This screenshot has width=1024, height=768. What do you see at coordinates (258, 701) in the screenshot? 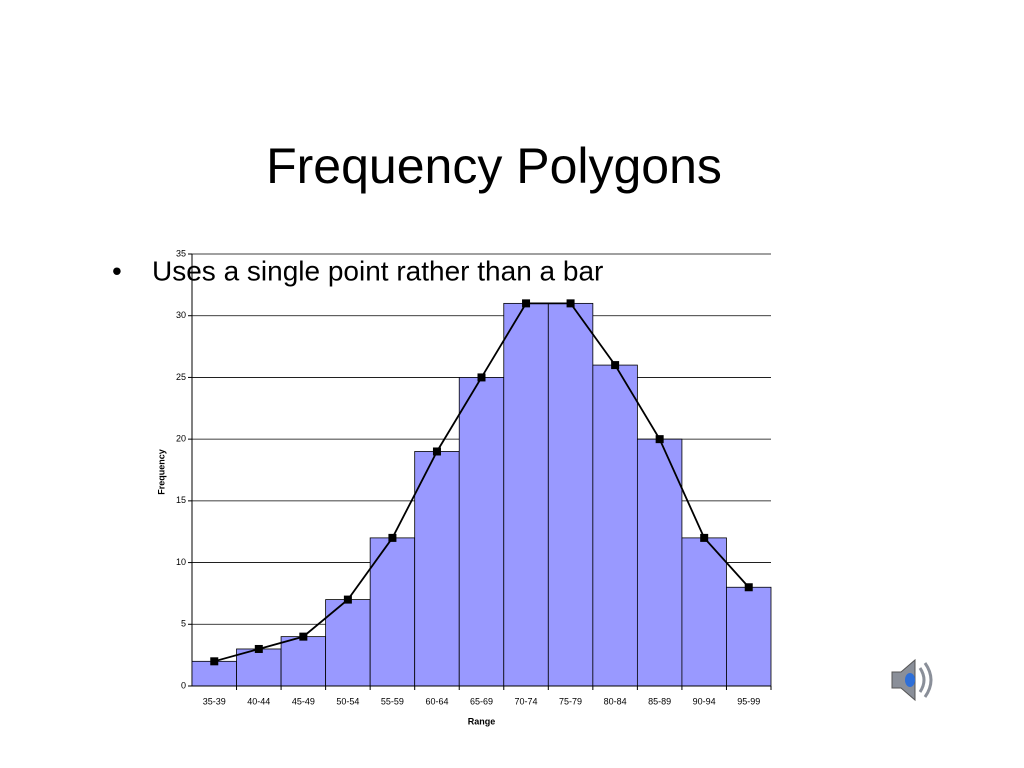
I see `x-tick-label: 40-44` at bounding box center [258, 701].